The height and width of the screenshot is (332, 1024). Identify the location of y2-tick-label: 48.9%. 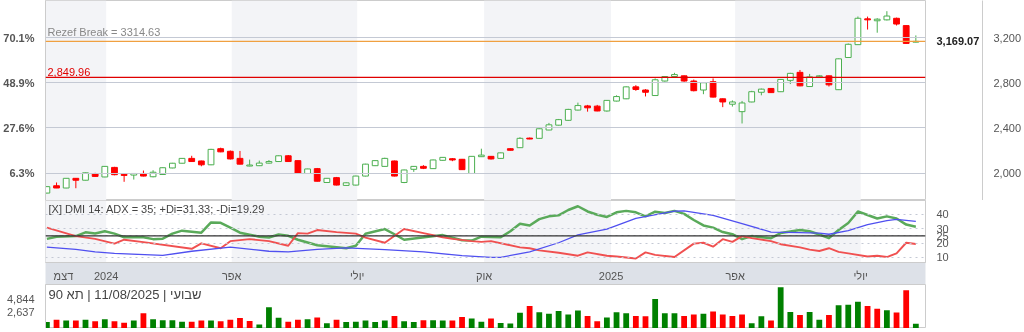
(19, 82).